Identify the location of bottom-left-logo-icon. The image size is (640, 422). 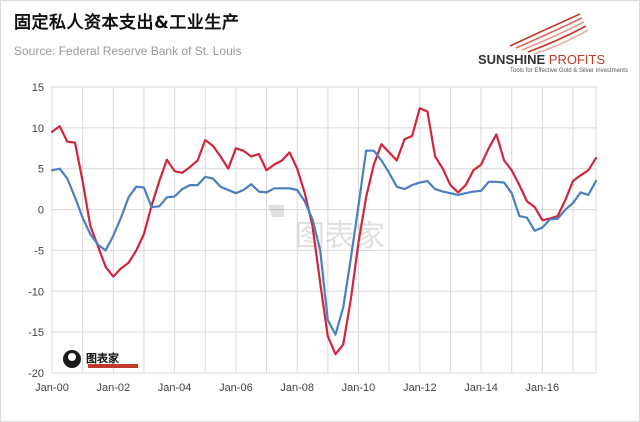
(100, 359).